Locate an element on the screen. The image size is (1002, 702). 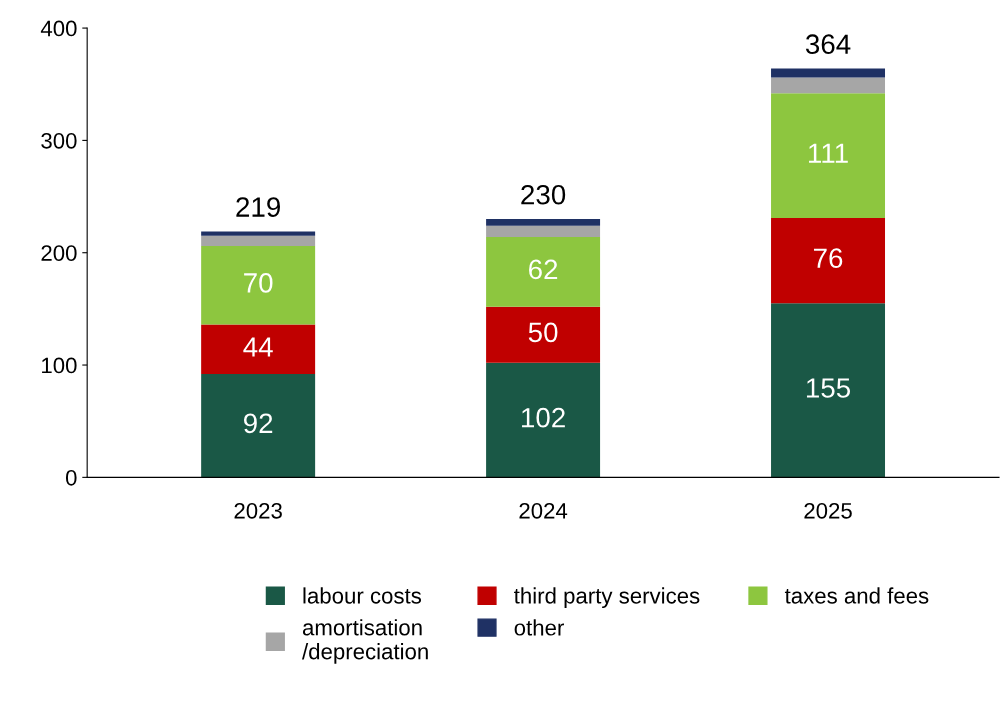
data-label: 62 is located at coordinates (543, 269).